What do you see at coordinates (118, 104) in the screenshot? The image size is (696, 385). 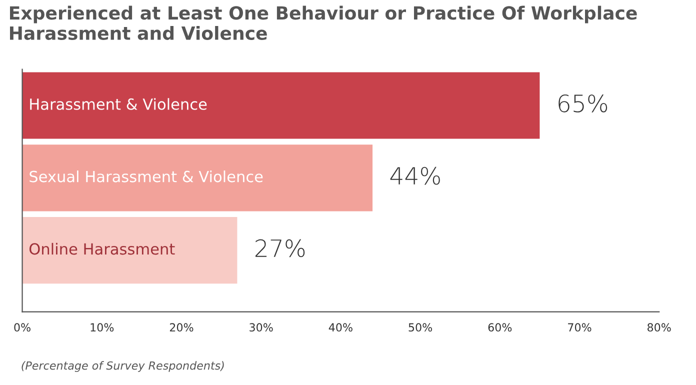 I see `y-tick-label: Harassment & Violence` at bounding box center [118, 104].